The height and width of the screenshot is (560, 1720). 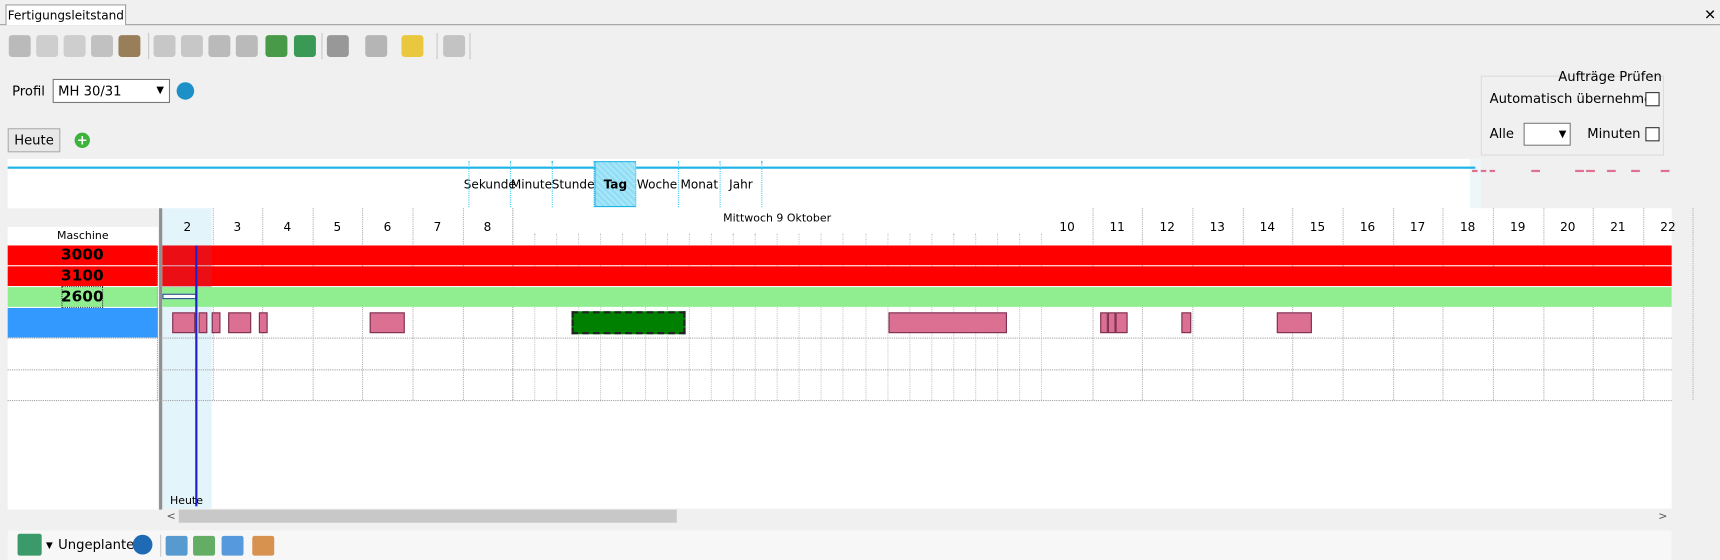 I want to click on machine-row, so click(x=917, y=297).